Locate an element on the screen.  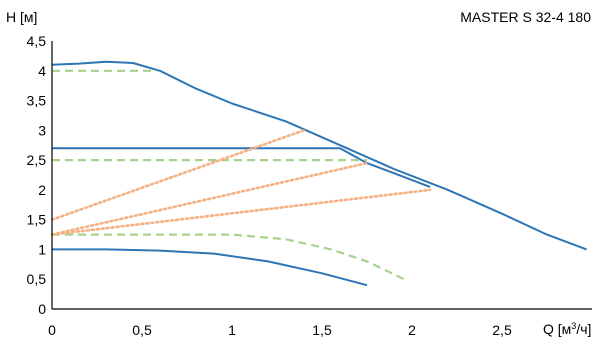
x-tick-label: 0 is located at coordinates (52, 330).